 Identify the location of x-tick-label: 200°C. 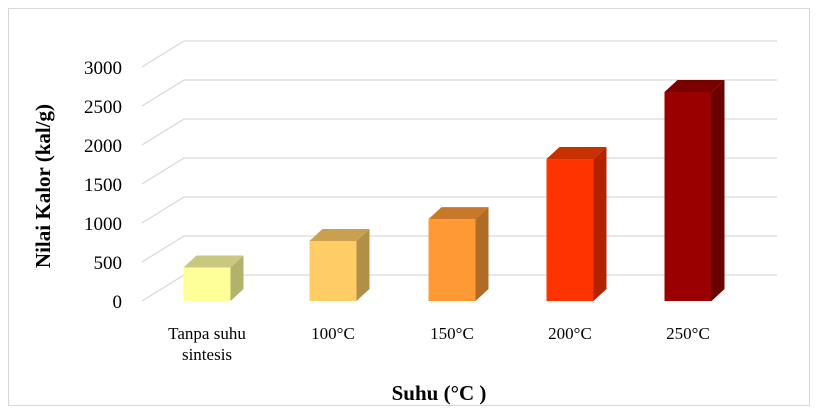
(570, 333).